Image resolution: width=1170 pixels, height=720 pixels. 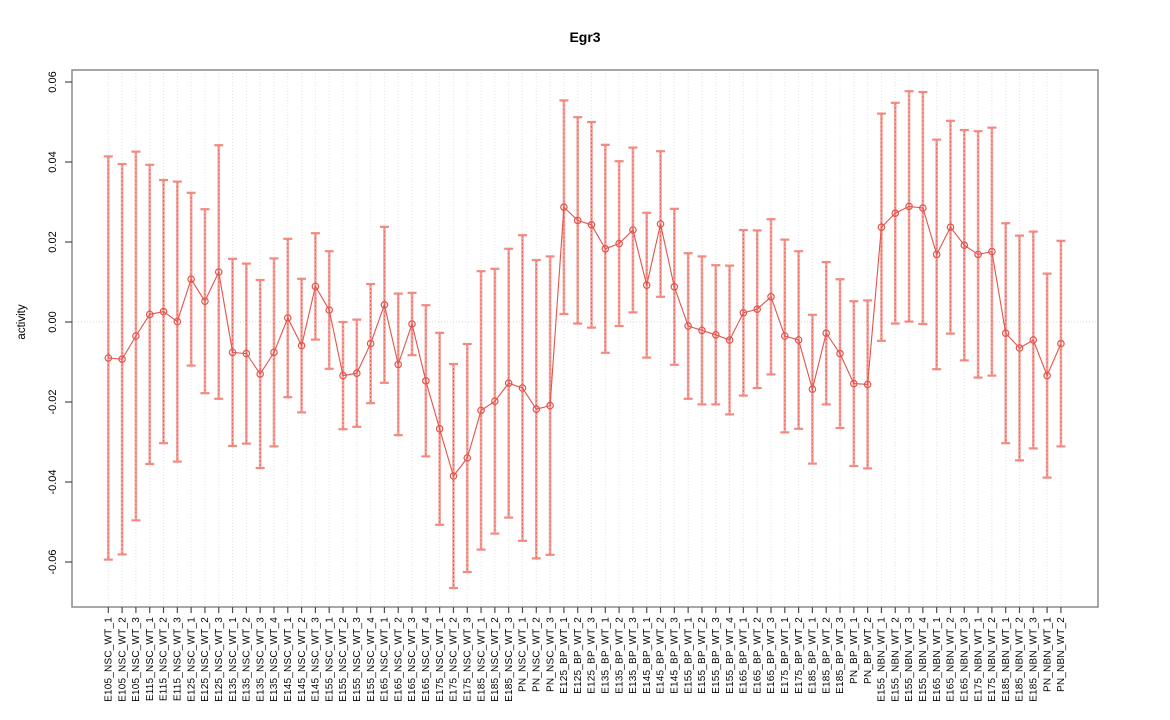 What do you see at coordinates (951, 659) in the screenshot?
I see `x-category-label: E165_NBN_WT_2` at bounding box center [951, 659].